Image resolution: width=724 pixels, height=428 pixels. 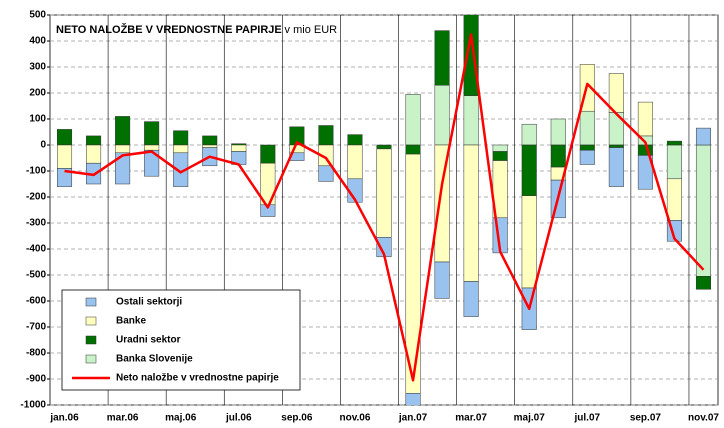 What do you see at coordinates (36, 379) in the screenshot?
I see `y-tick-label: -900` at bounding box center [36, 379].